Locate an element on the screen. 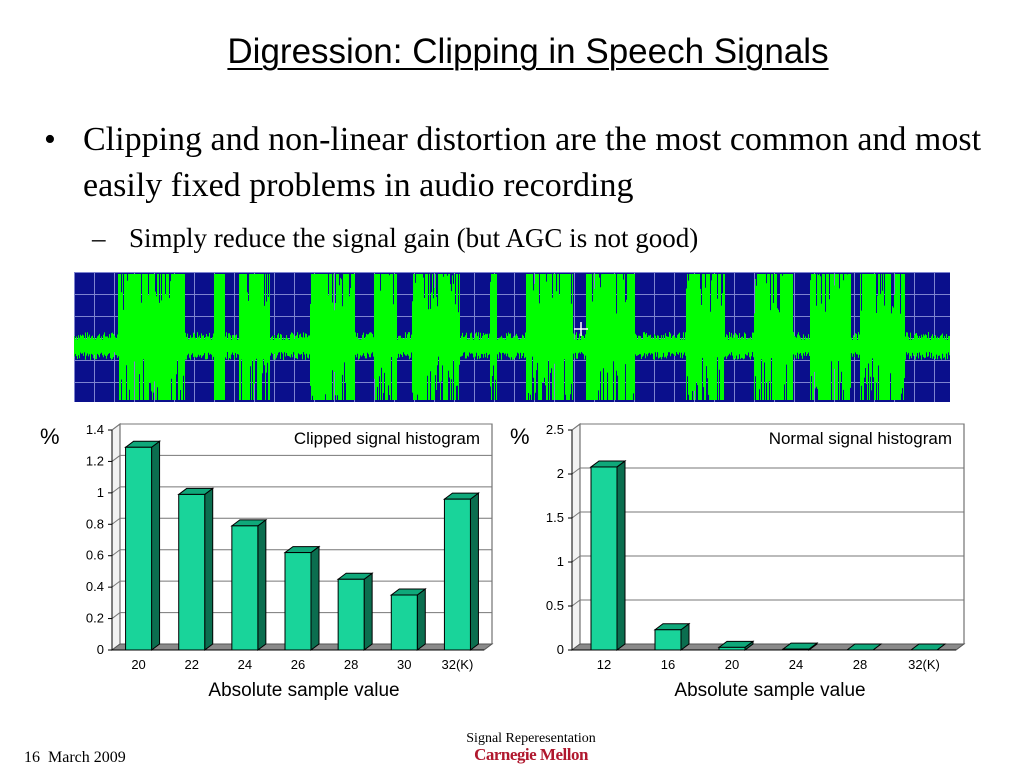 The height and width of the screenshot is (768, 1024). move-cursor-icon is located at coordinates (581, 329).